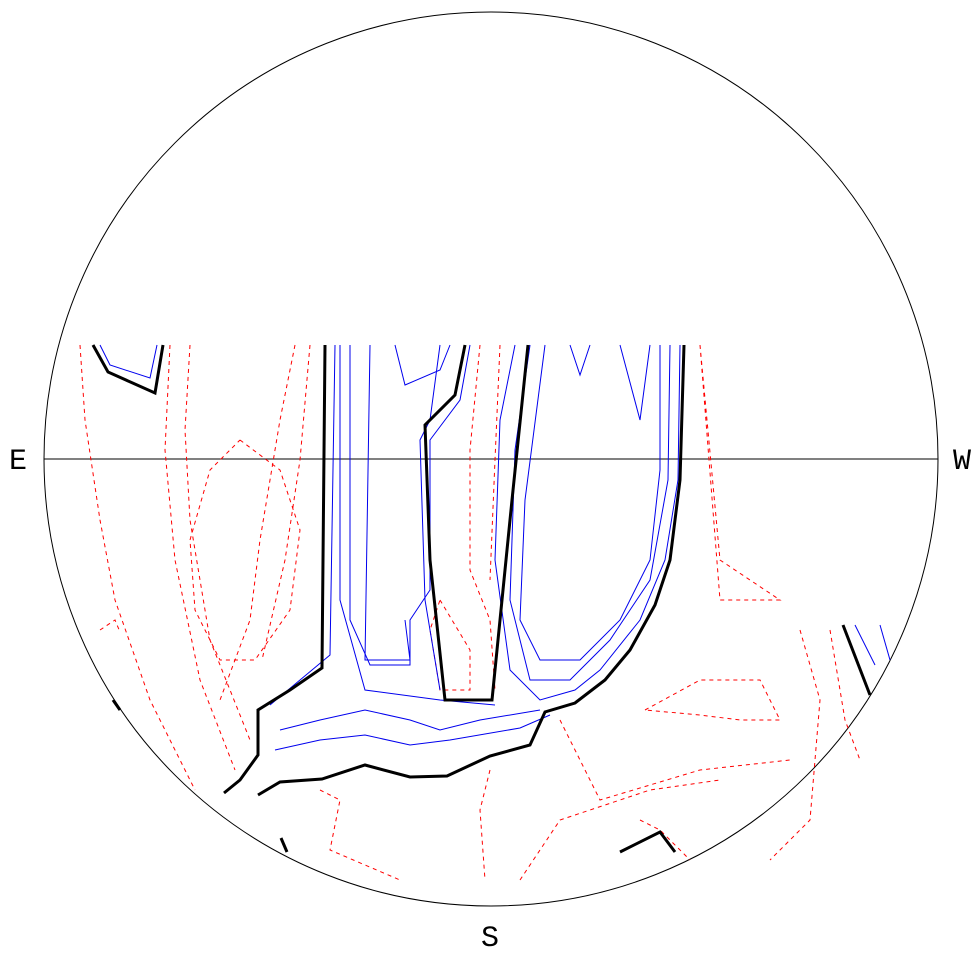 This screenshot has width=975, height=953. What do you see at coordinates (490, 937) in the screenshot?
I see `south-label: S` at bounding box center [490, 937].